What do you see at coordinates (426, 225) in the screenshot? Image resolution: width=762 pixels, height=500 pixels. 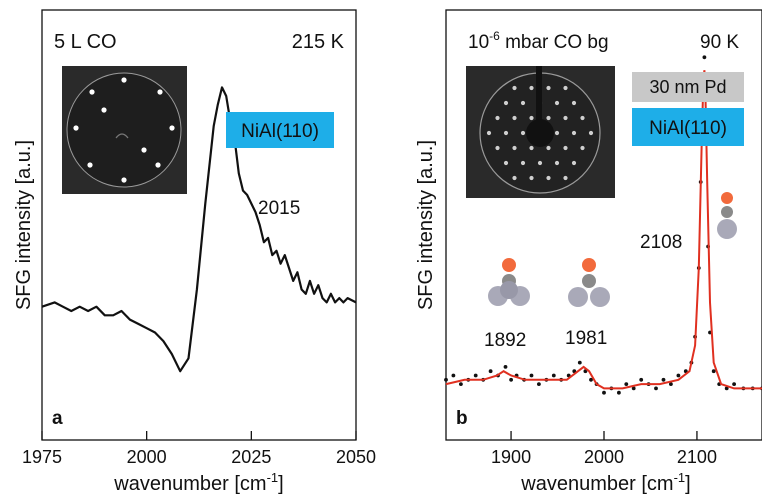 I see `panel-b-y-axis-label: SFG intensity [a.u.]` at bounding box center [426, 225].